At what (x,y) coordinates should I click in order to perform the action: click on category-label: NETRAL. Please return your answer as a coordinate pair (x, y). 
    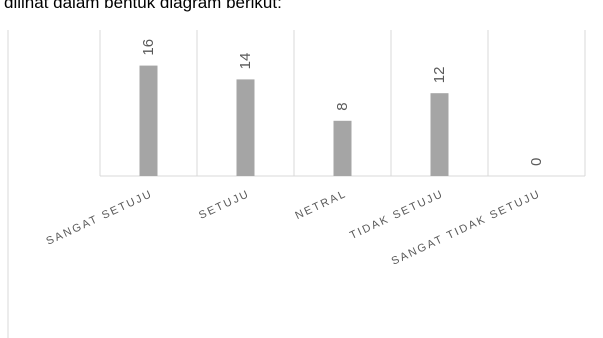
    Looking at the image, I should click on (320, 205).